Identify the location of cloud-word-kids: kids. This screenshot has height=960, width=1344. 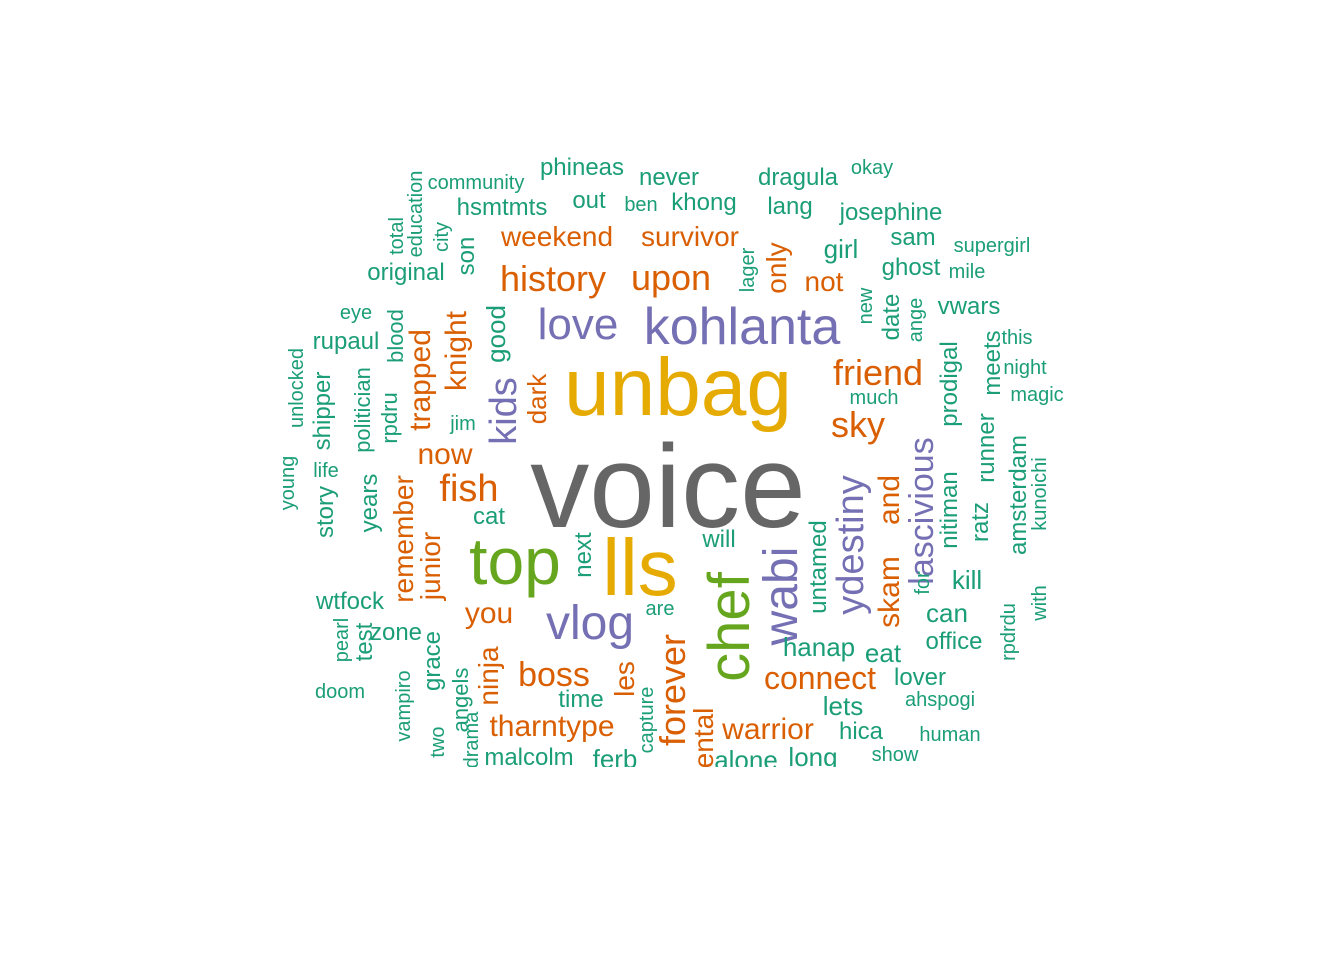
(504, 411).